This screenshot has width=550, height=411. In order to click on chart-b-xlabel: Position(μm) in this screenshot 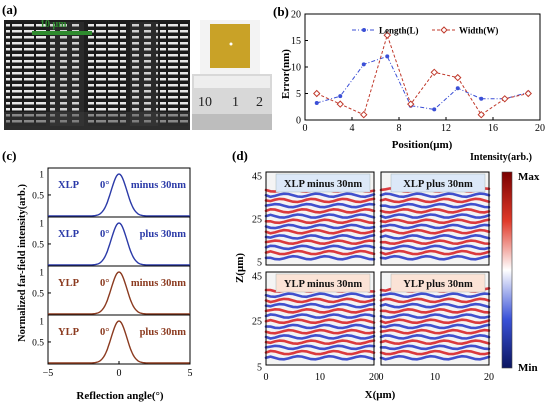, I will do `click(422, 145)`.